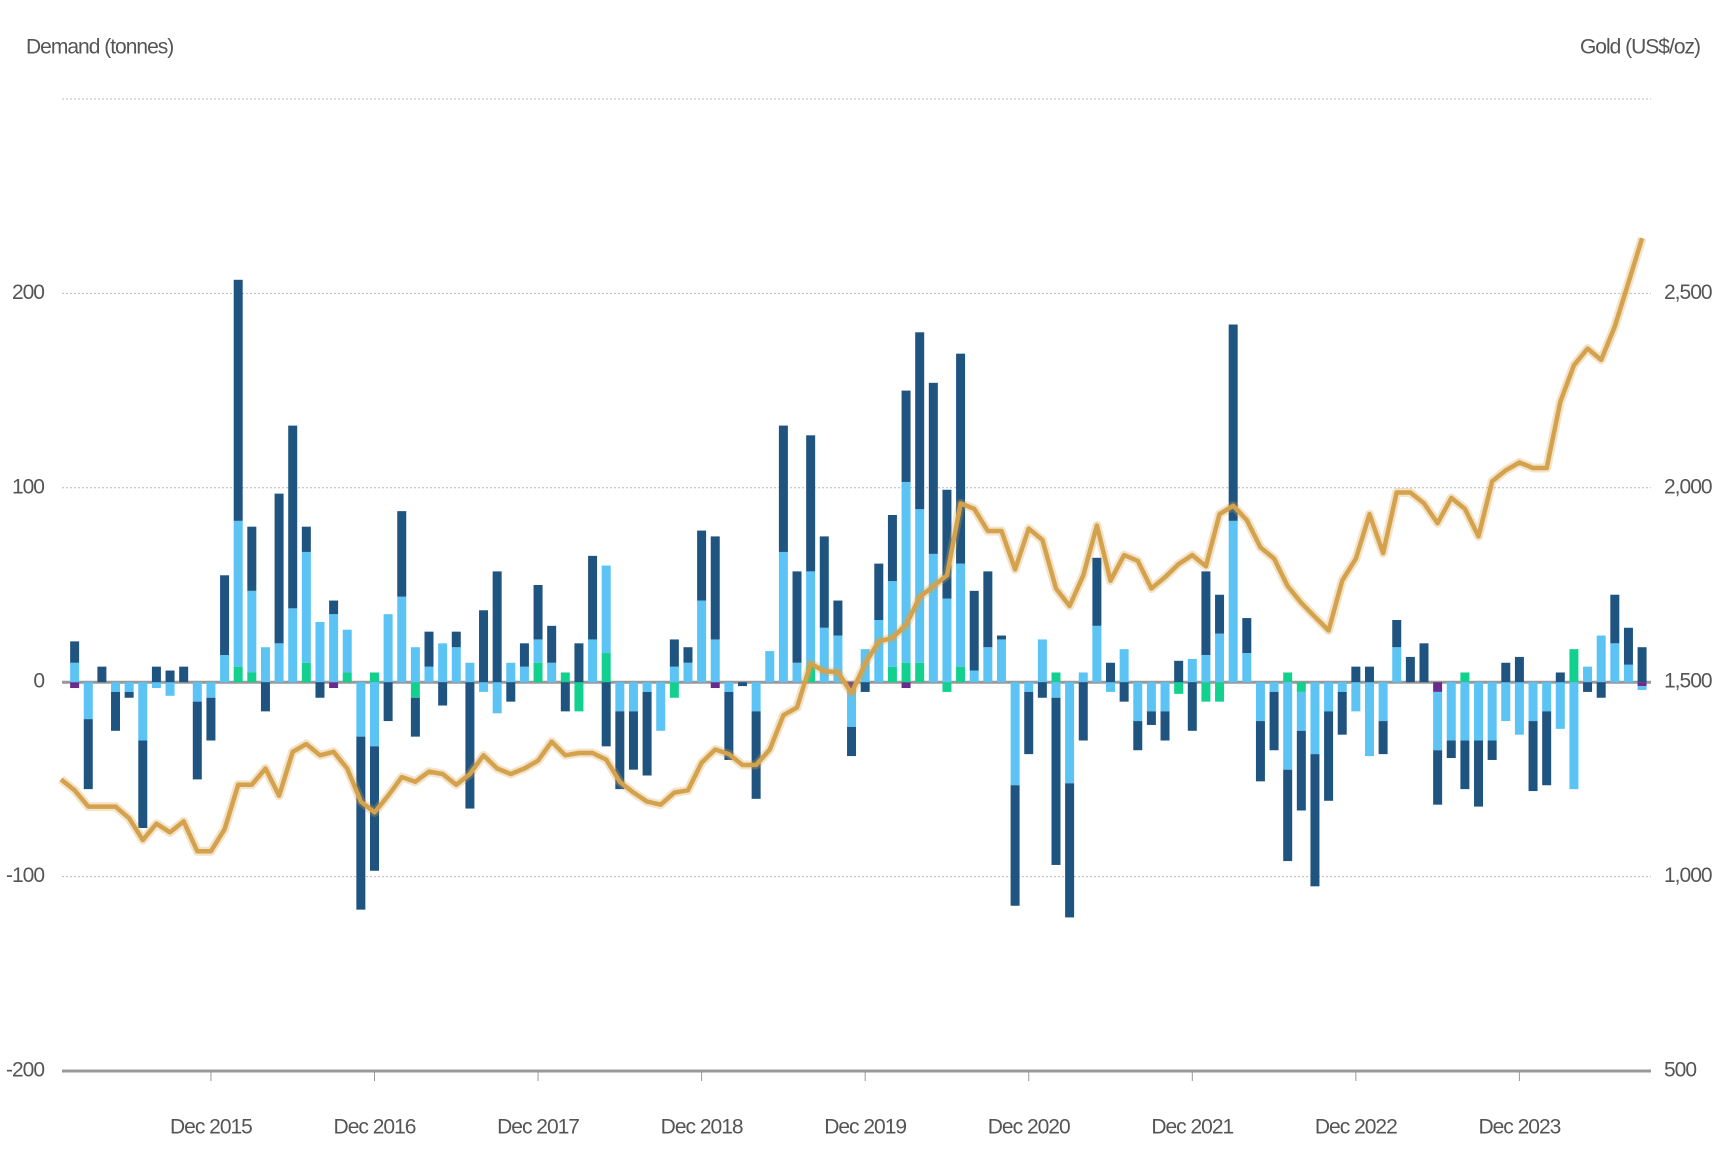 The height and width of the screenshot is (1150, 1717). What do you see at coordinates (1519, 1127) in the screenshot?
I see `x-tick-label: Dec 2023` at bounding box center [1519, 1127].